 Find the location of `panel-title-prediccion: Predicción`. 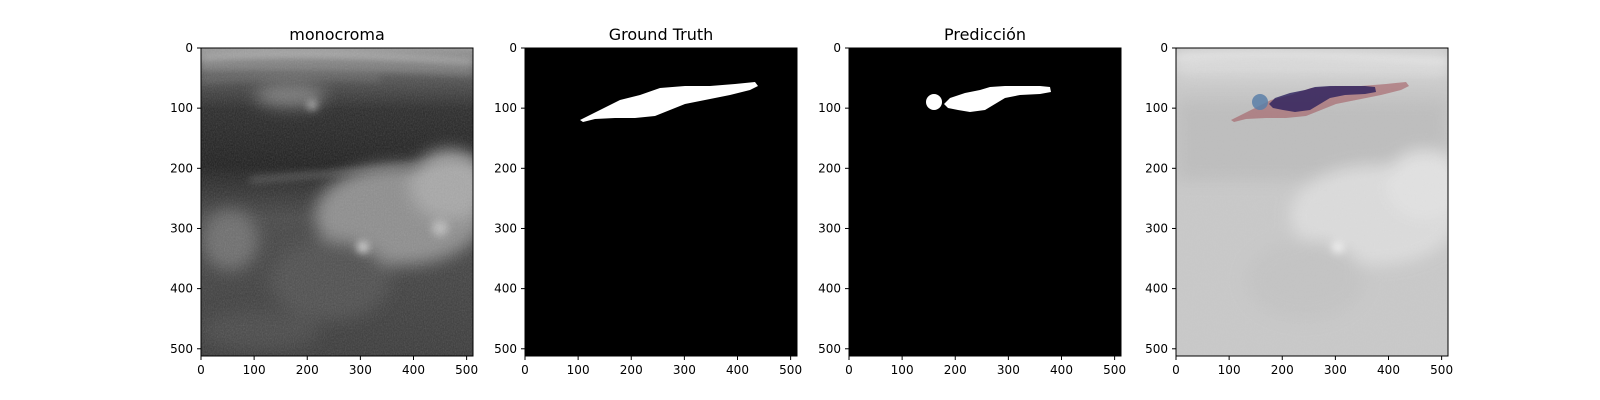

panel-title-prediccion: Predicción is located at coordinates (985, 34).